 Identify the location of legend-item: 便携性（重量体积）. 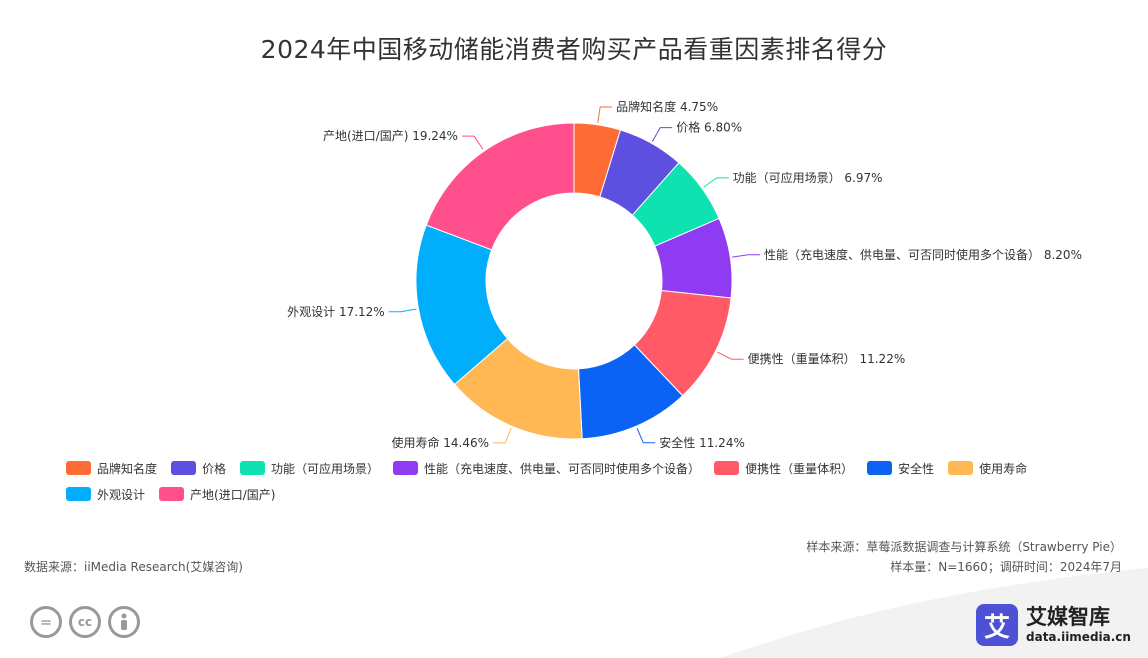
(783, 468).